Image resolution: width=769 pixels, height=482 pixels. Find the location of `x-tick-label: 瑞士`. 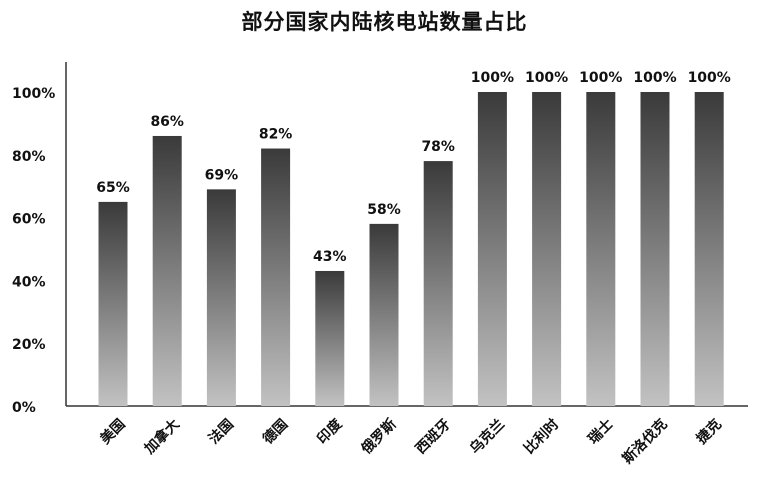

x-tick-label: 瑞士 is located at coordinates (601, 432).